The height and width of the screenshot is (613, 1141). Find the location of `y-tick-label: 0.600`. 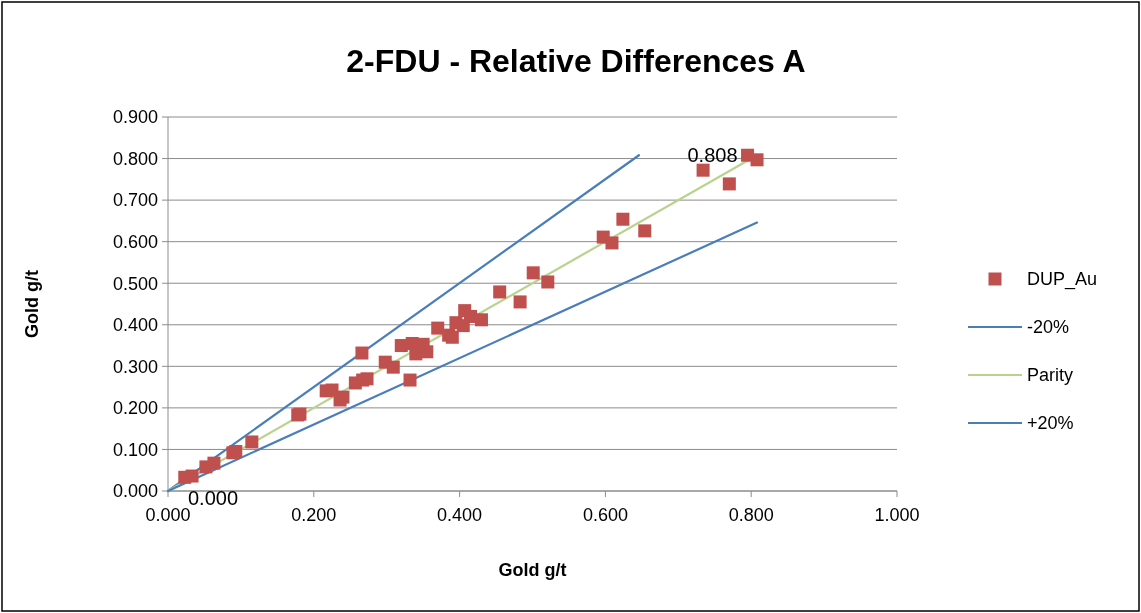

y-tick-label: 0.600 is located at coordinates (135, 241).